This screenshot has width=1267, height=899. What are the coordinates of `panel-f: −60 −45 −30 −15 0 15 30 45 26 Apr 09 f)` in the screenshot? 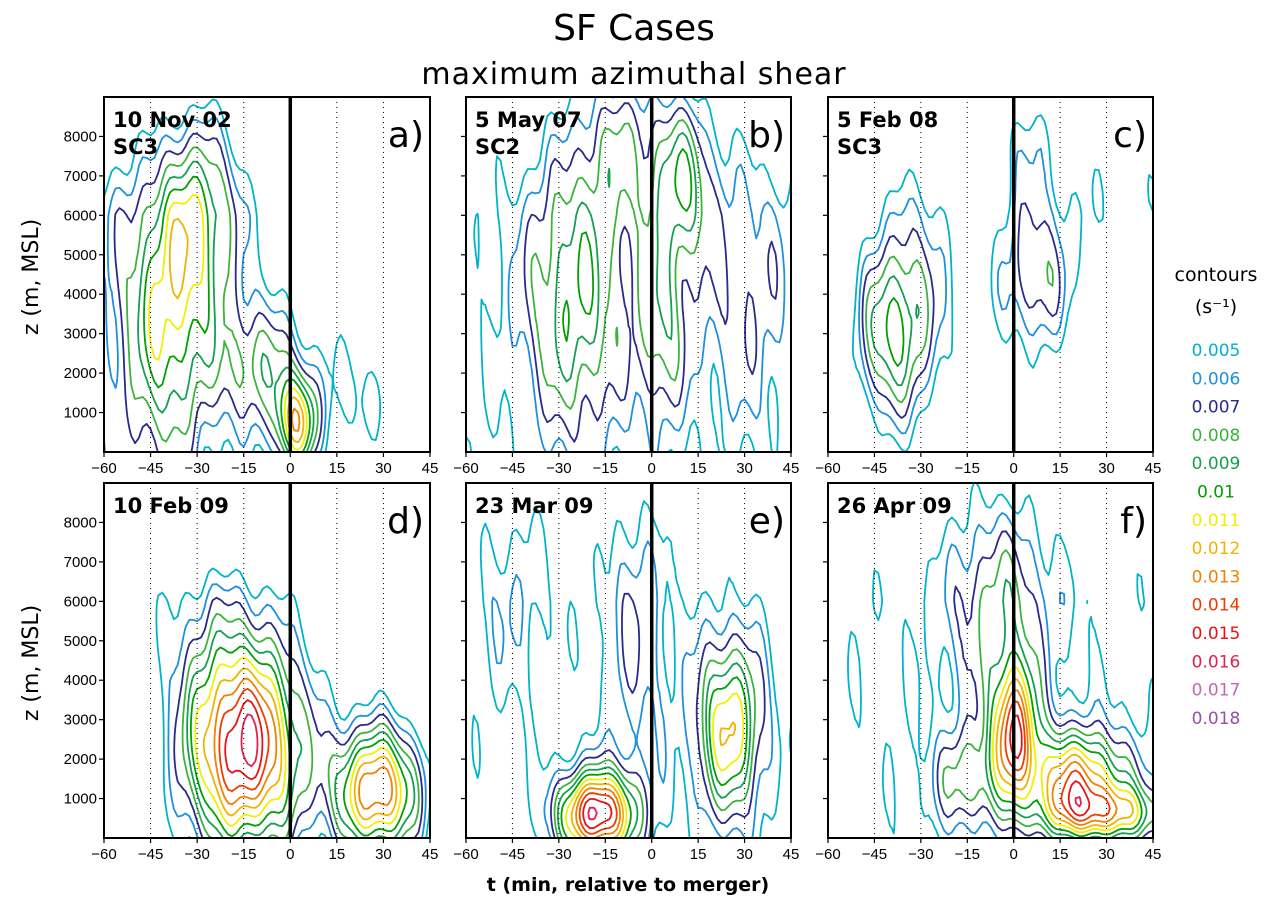 It's located at (988, 672).